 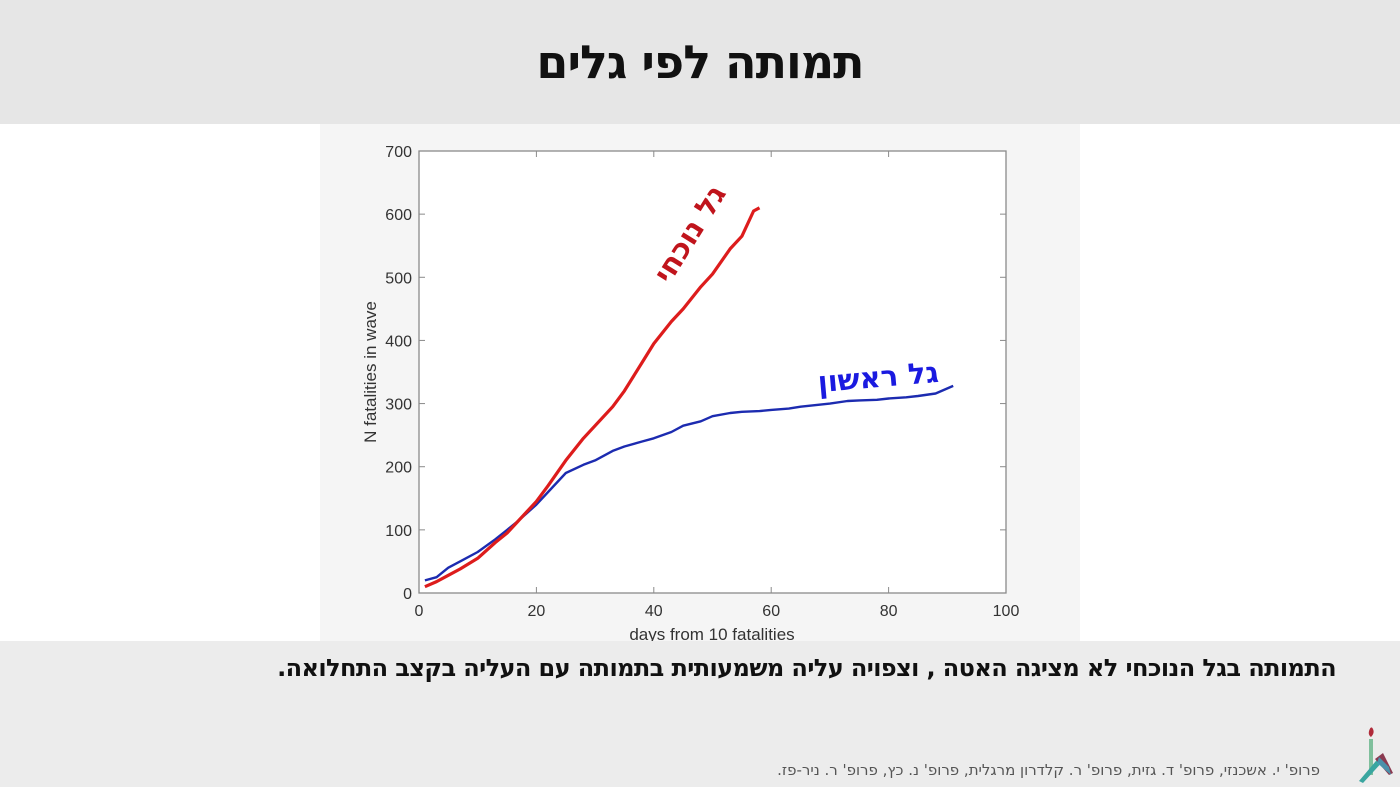 What do you see at coordinates (370, 372) in the screenshot?
I see `y-axis-label: N fatalities in wave` at bounding box center [370, 372].